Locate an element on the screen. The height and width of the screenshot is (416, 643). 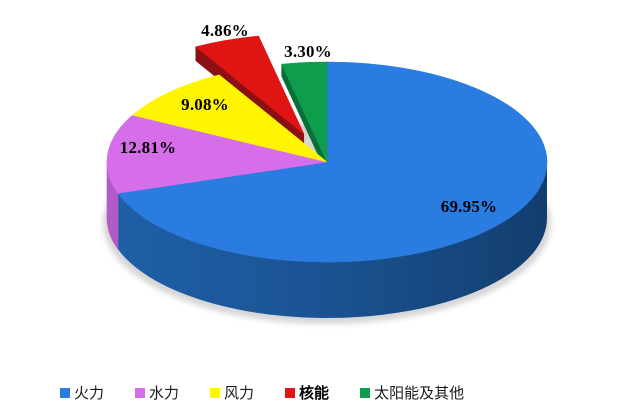
legend-item-shuili: 水力 is located at coordinates (157, 392).